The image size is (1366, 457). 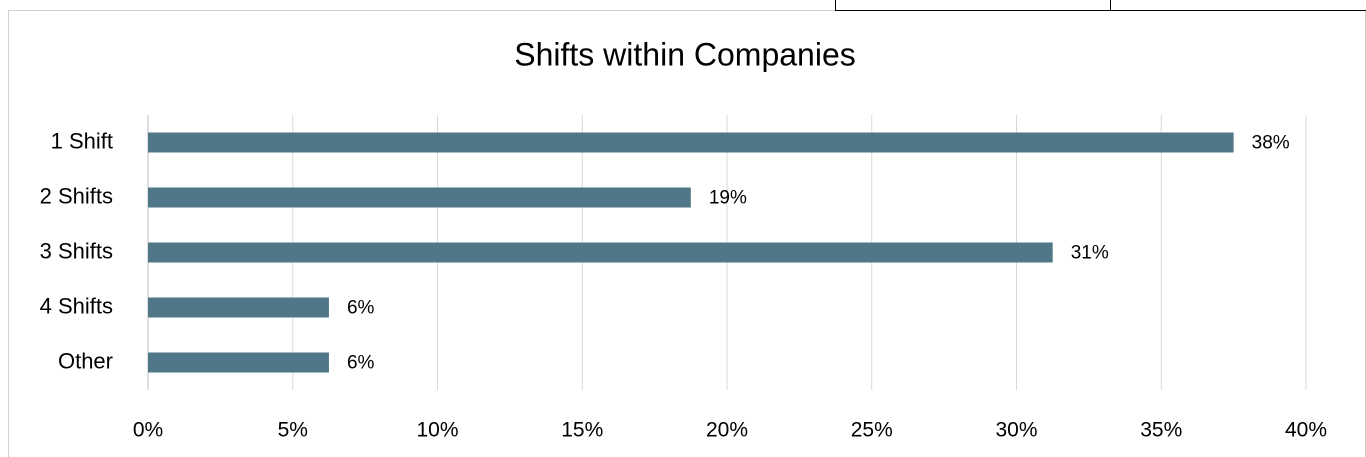 I want to click on x-tick-label: 35%, so click(x=1161, y=430).